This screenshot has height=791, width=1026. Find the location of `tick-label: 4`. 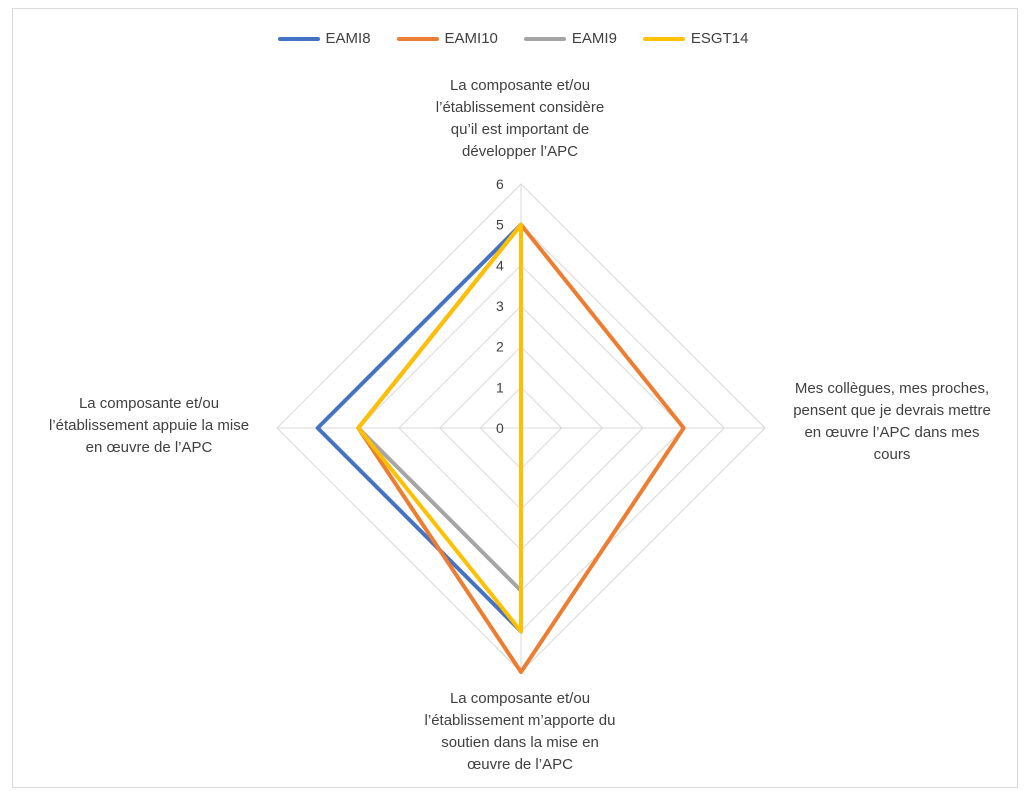

tick-label: 4 is located at coordinates (500, 265).